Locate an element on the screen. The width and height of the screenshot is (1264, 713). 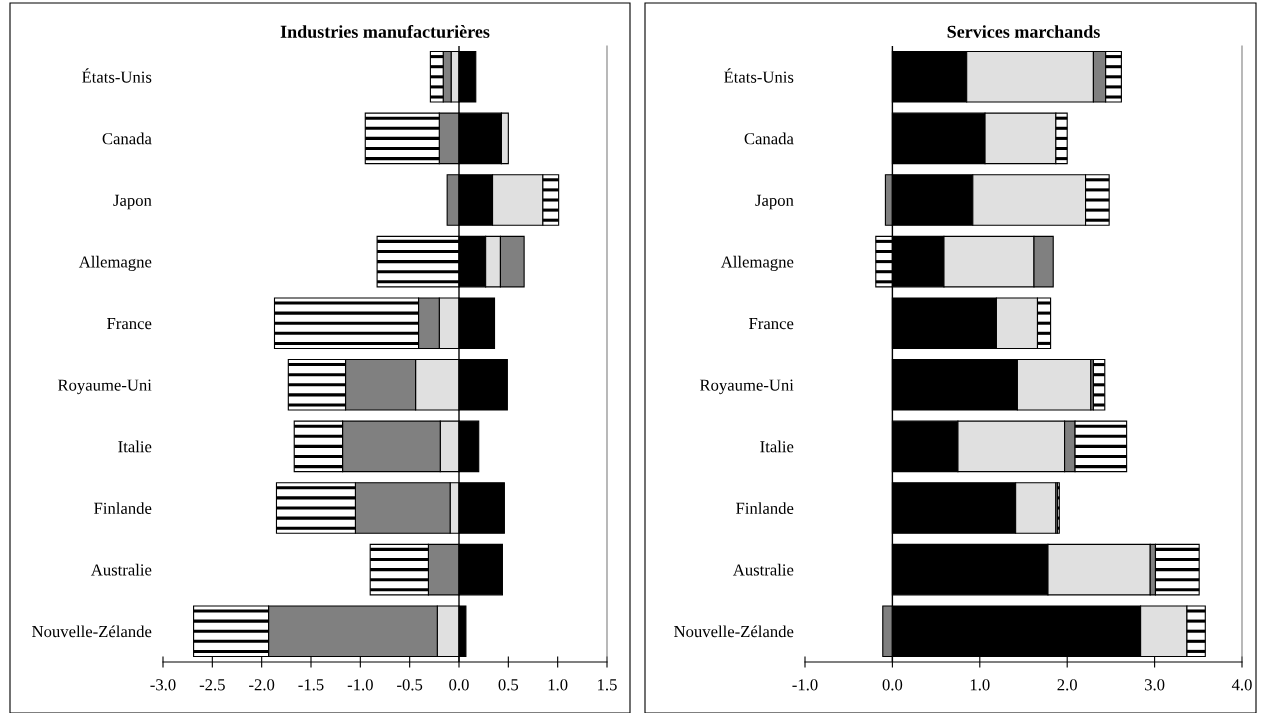
x-tick-label: 0.5 is located at coordinates (508, 685).